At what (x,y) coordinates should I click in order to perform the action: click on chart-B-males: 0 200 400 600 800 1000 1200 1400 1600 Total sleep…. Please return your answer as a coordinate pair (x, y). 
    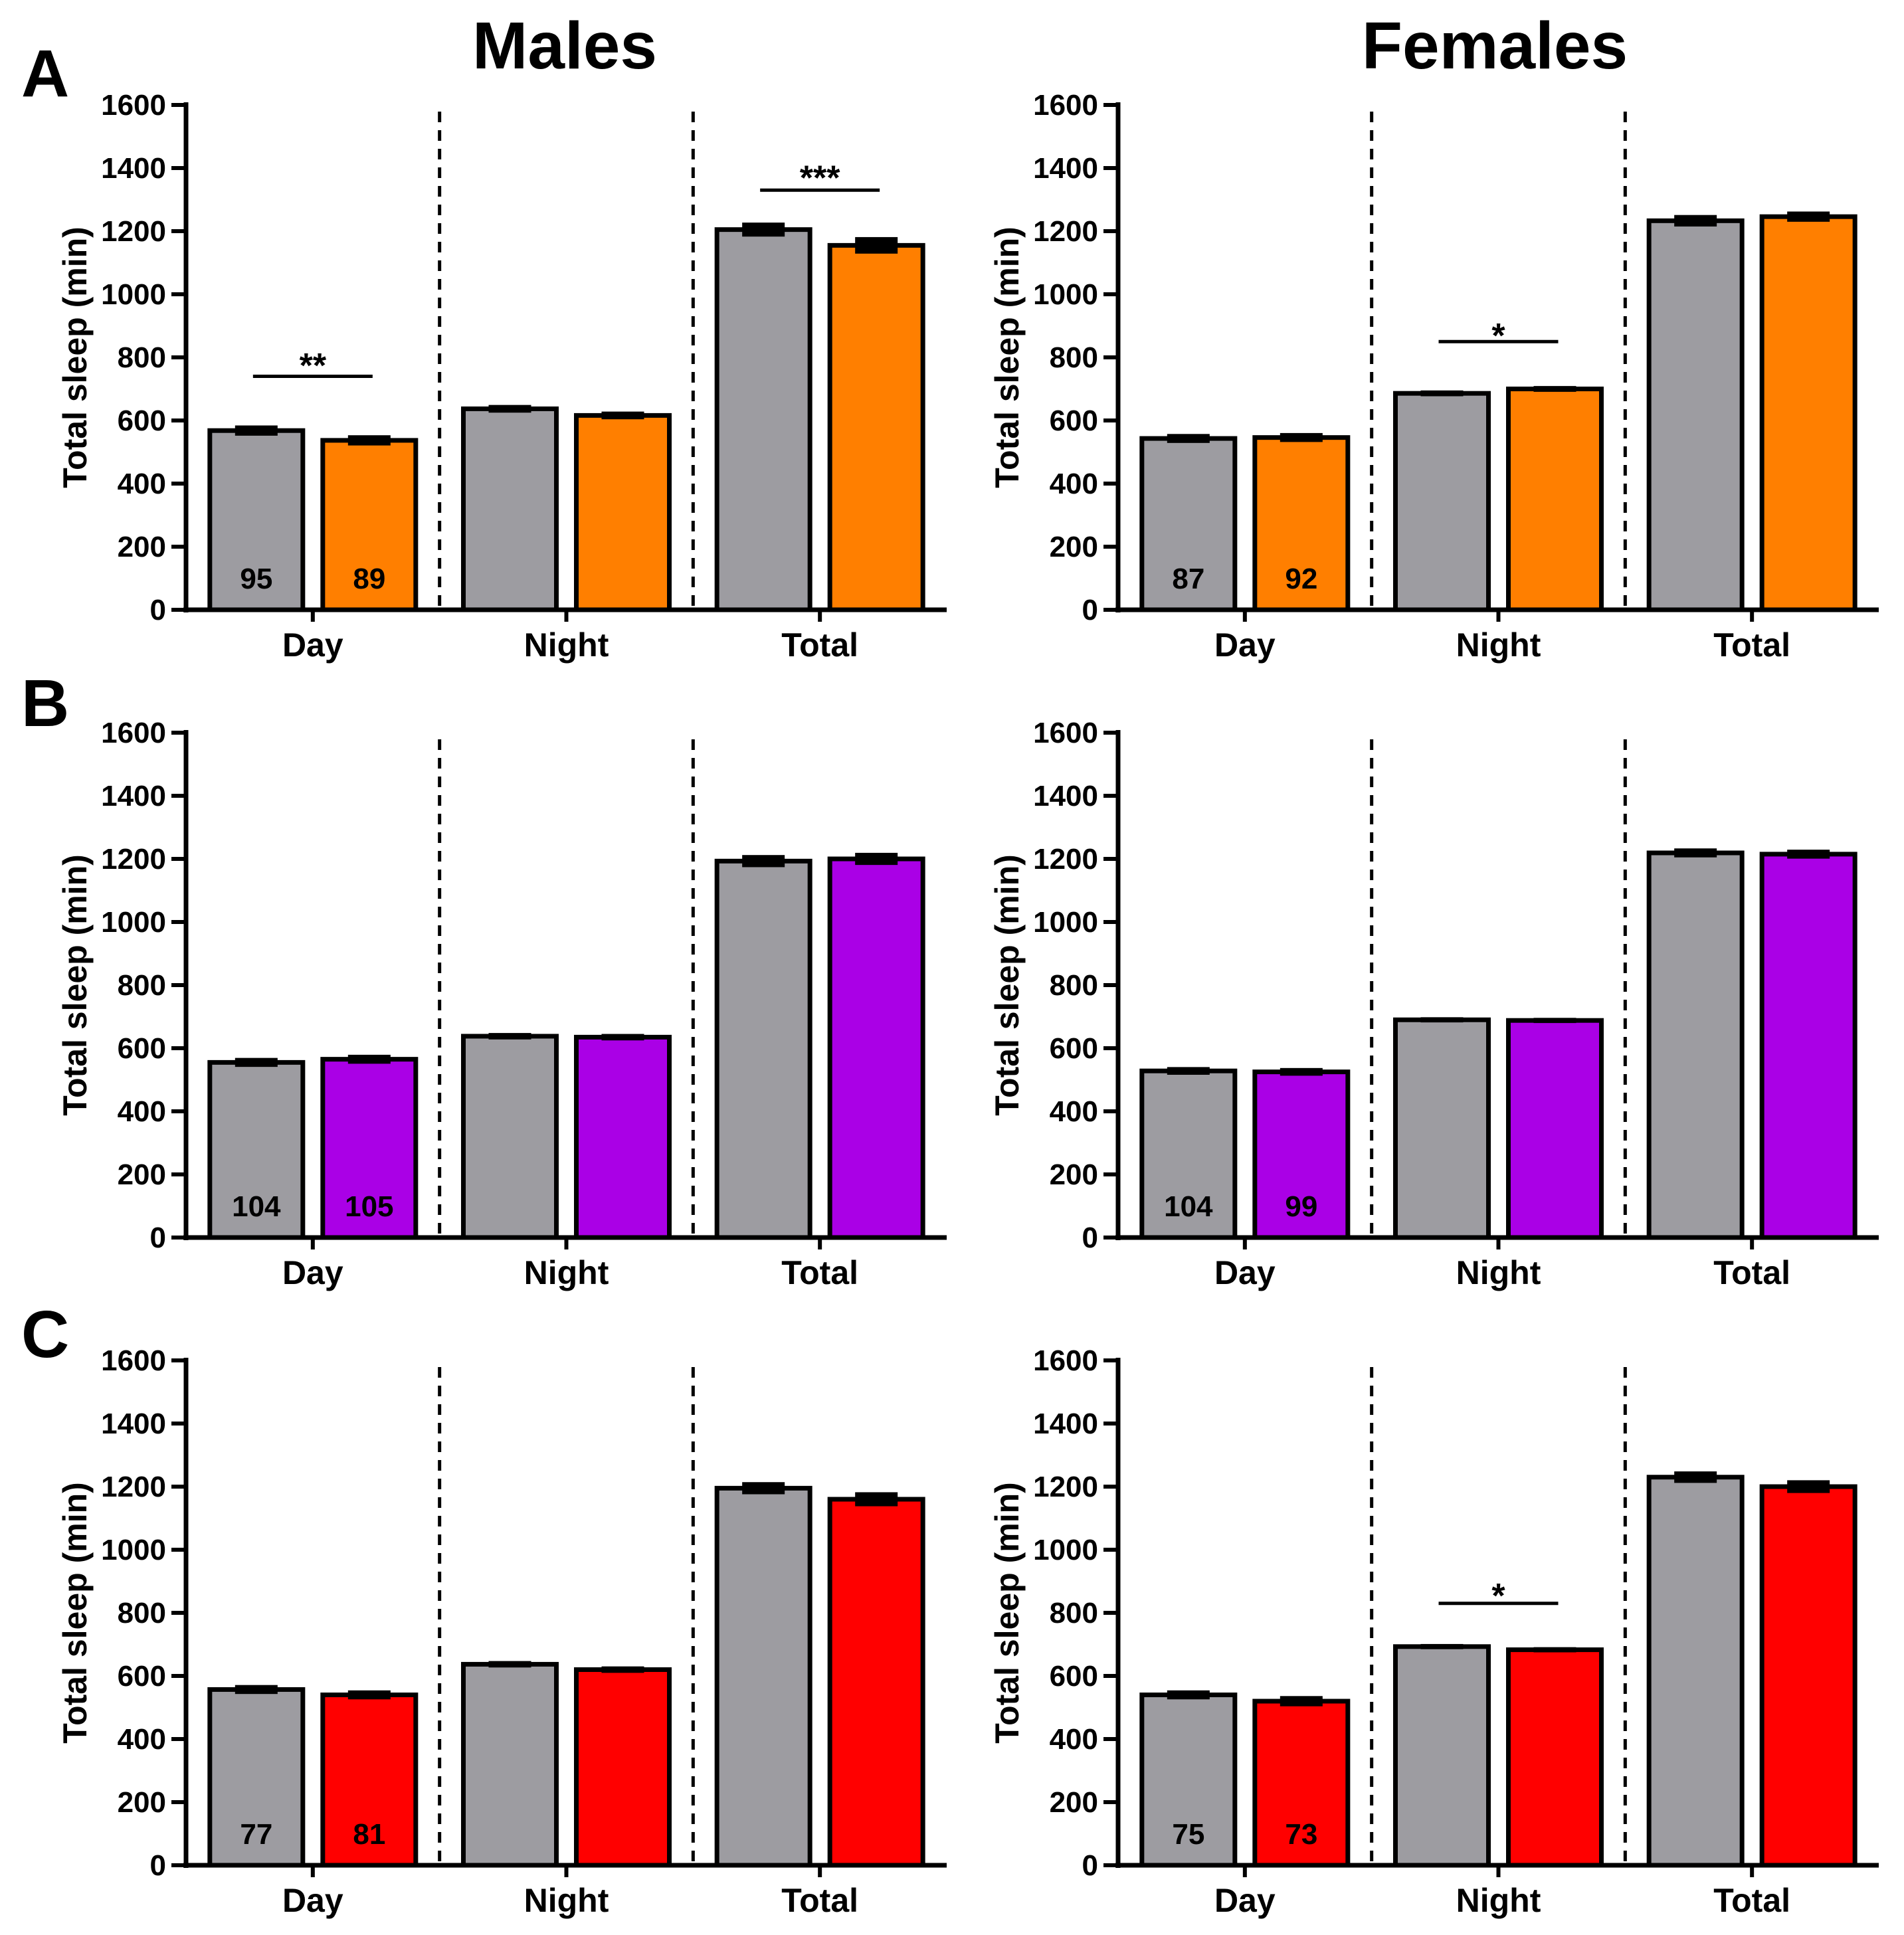
    Looking at the image, I should click on (502, 1004).